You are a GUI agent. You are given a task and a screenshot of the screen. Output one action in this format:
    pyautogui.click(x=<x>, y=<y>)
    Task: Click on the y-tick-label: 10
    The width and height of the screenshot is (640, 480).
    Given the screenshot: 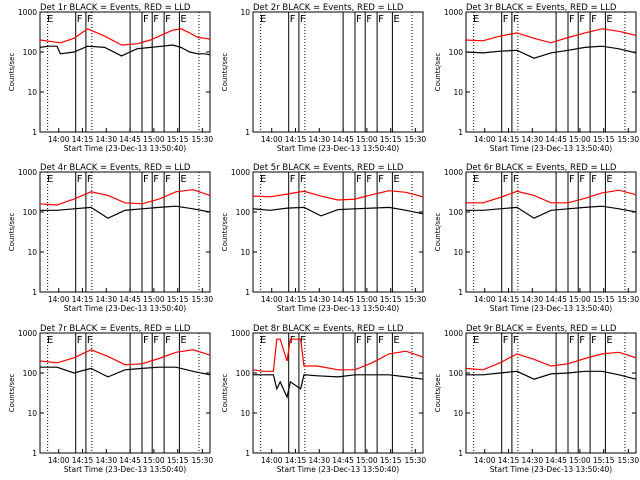 What is the action you would take?
    pyautogui.click(x=458, y=413)
    